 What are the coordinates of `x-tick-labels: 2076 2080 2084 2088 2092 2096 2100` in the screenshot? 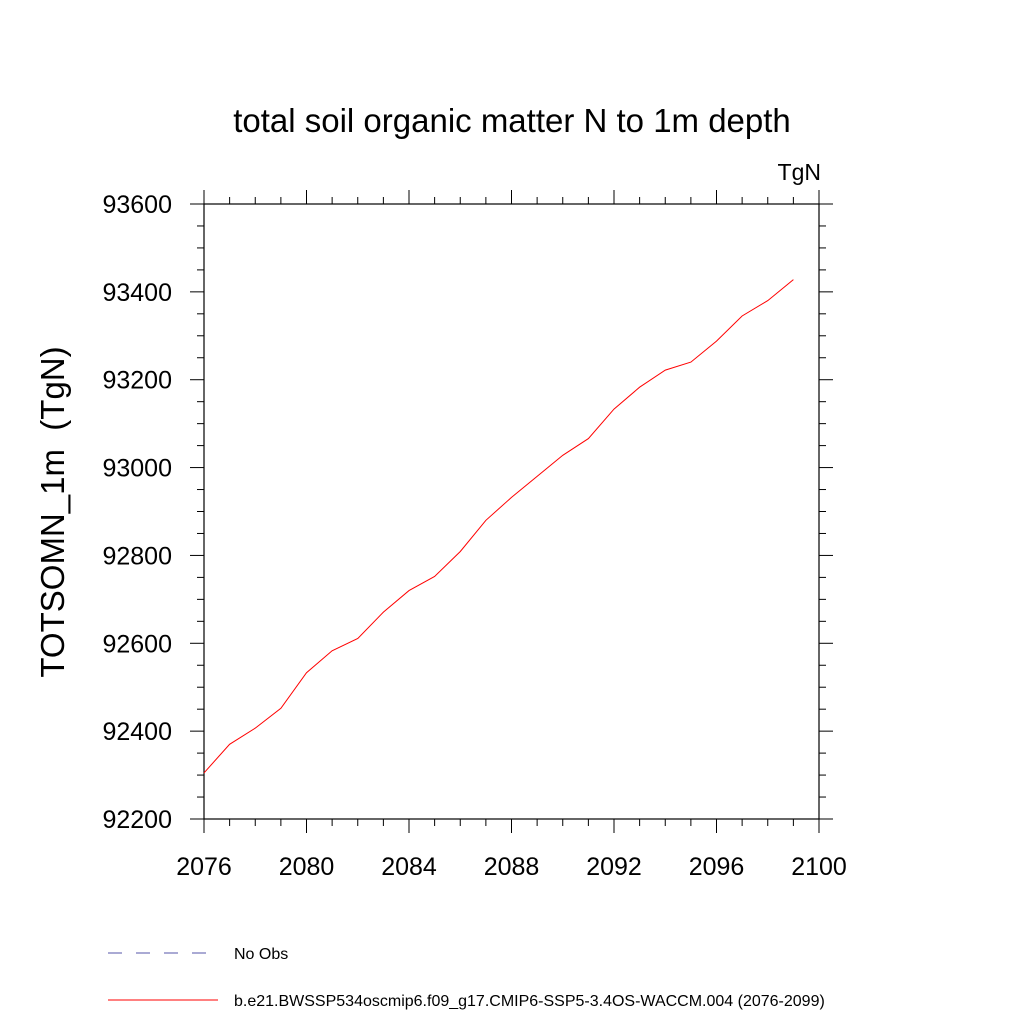 It's located at (511, 867).